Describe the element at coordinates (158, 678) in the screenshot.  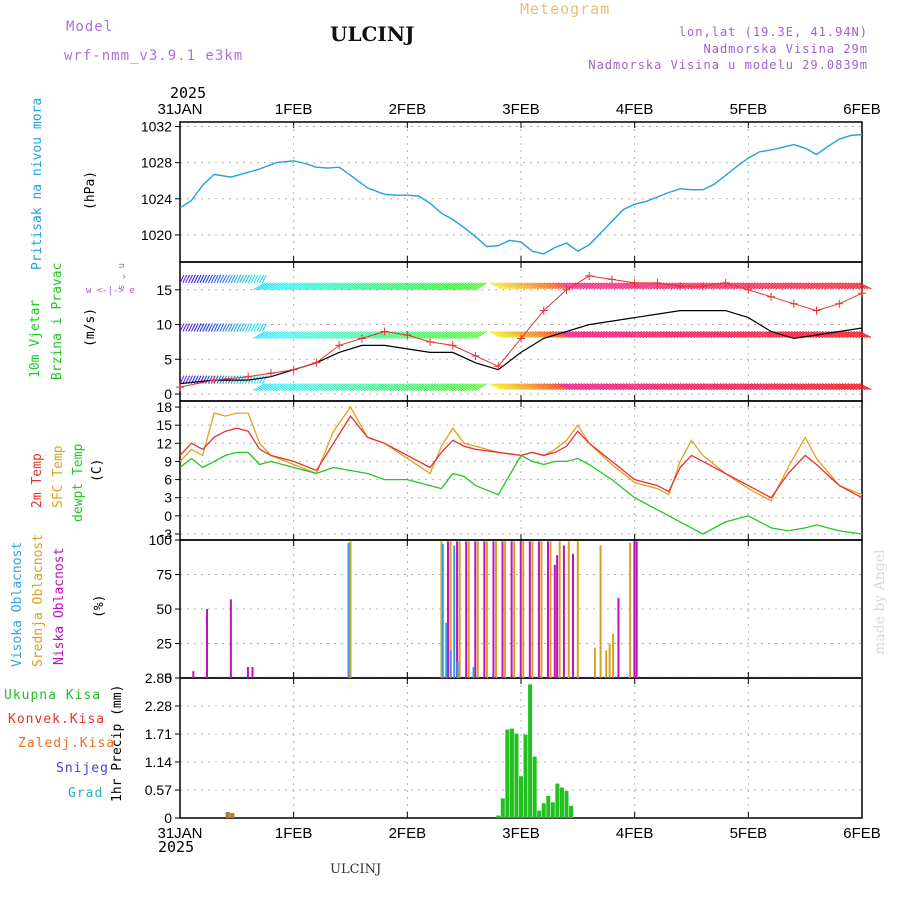
I see `y-tick-label: 2.85` at that location.